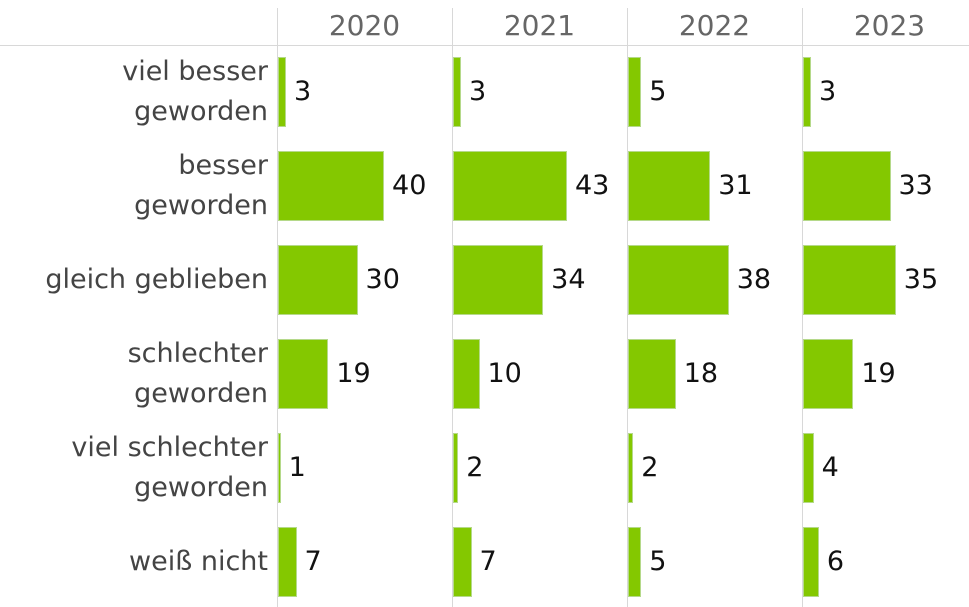 The width and height of the screenshot is (969, 607). I want to click on value-label: 38, so click(754, 279).